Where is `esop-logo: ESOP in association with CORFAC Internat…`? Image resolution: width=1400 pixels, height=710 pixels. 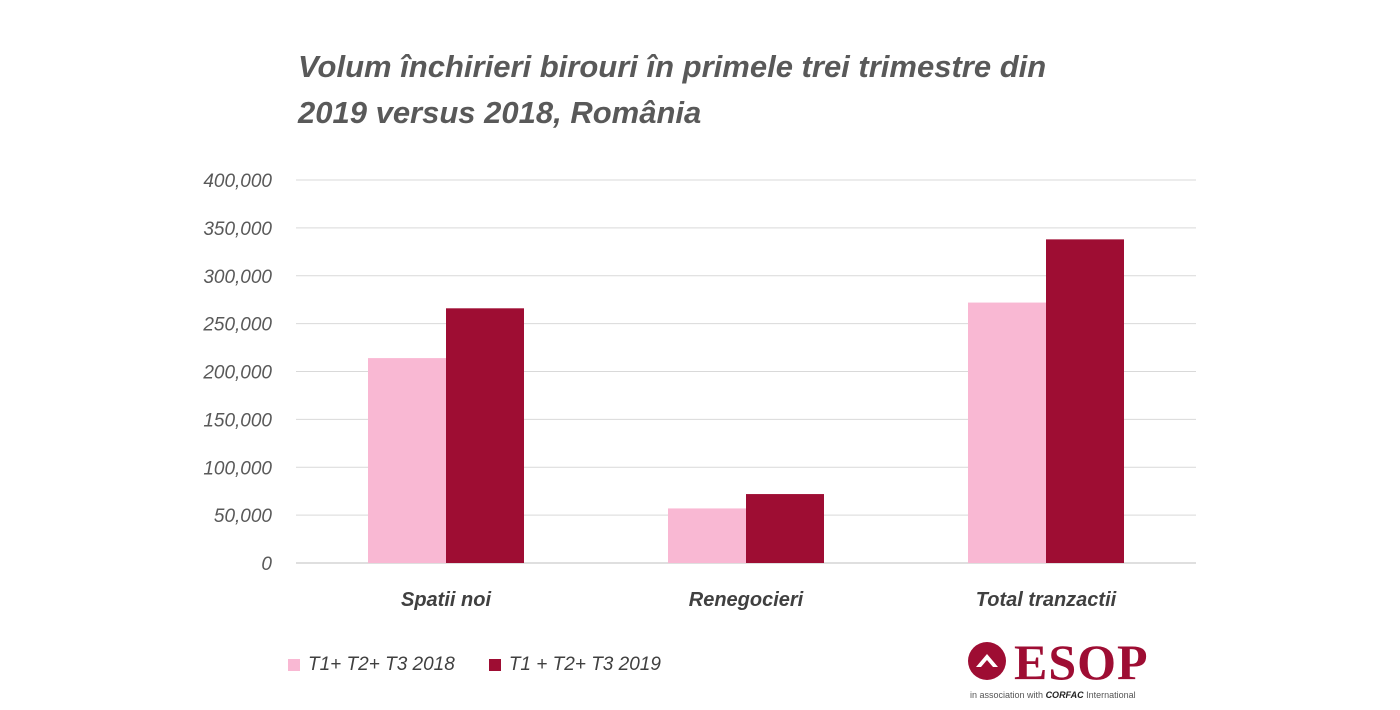
esop-logo: ESOP in association with CORFAC Internat… is located at coordinates (1078, 671).